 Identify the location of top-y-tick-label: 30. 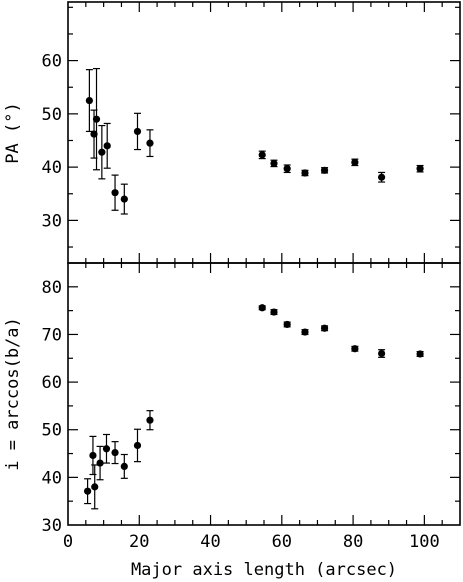
(52, 221).